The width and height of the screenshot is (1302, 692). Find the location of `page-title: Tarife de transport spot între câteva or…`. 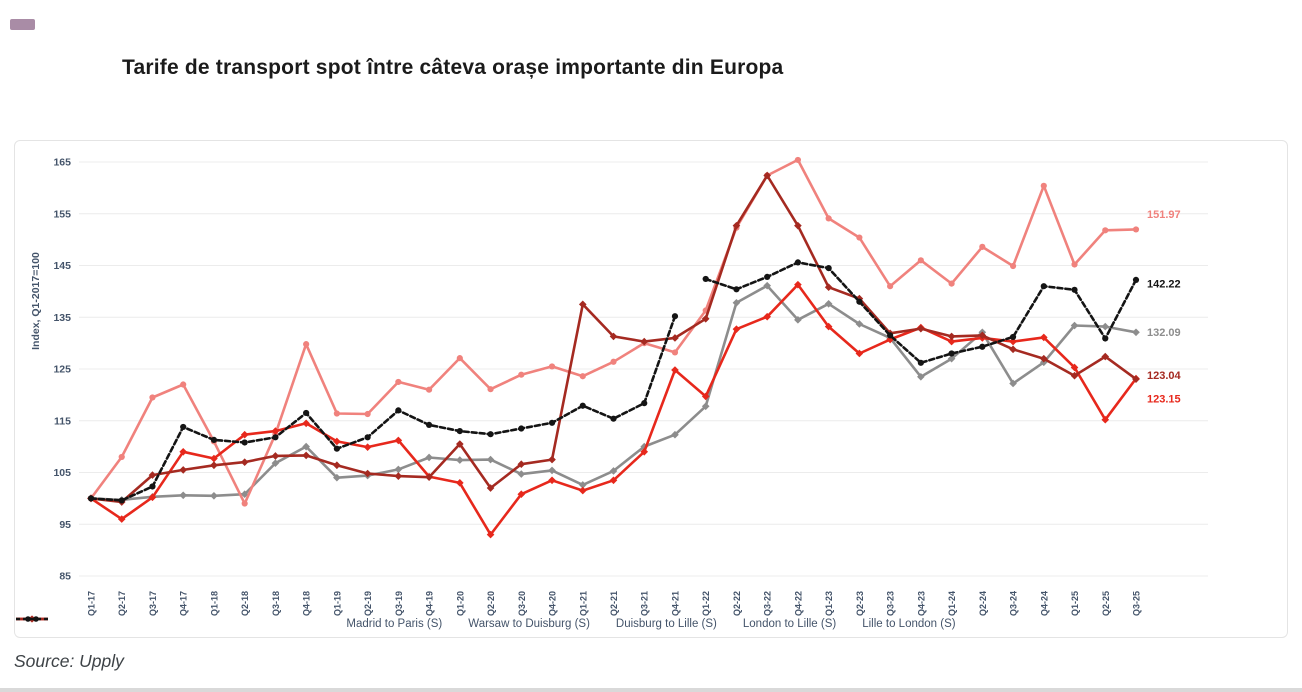

page-title: Tarife de transport spot între câteva or… is located at coordinates (453, 67).